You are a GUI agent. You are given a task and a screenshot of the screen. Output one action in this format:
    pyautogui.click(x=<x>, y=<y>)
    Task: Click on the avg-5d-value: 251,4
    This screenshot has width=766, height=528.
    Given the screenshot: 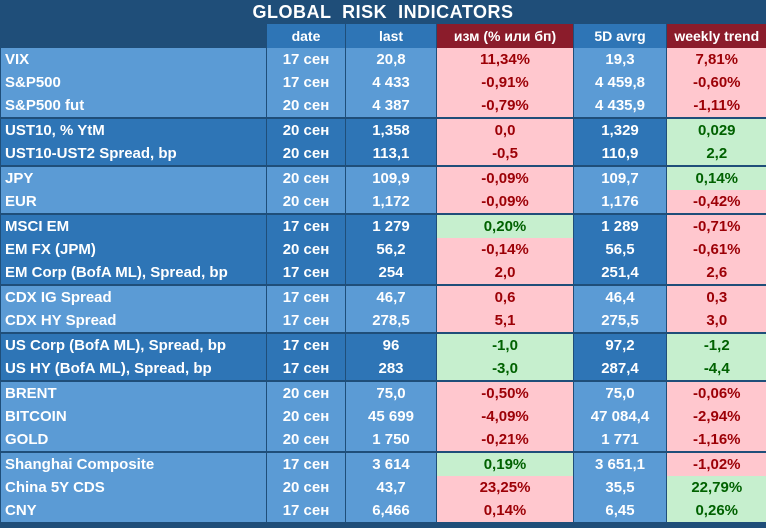 What is the action you would take?
    pyautogui.click(x=620, y=273)
    